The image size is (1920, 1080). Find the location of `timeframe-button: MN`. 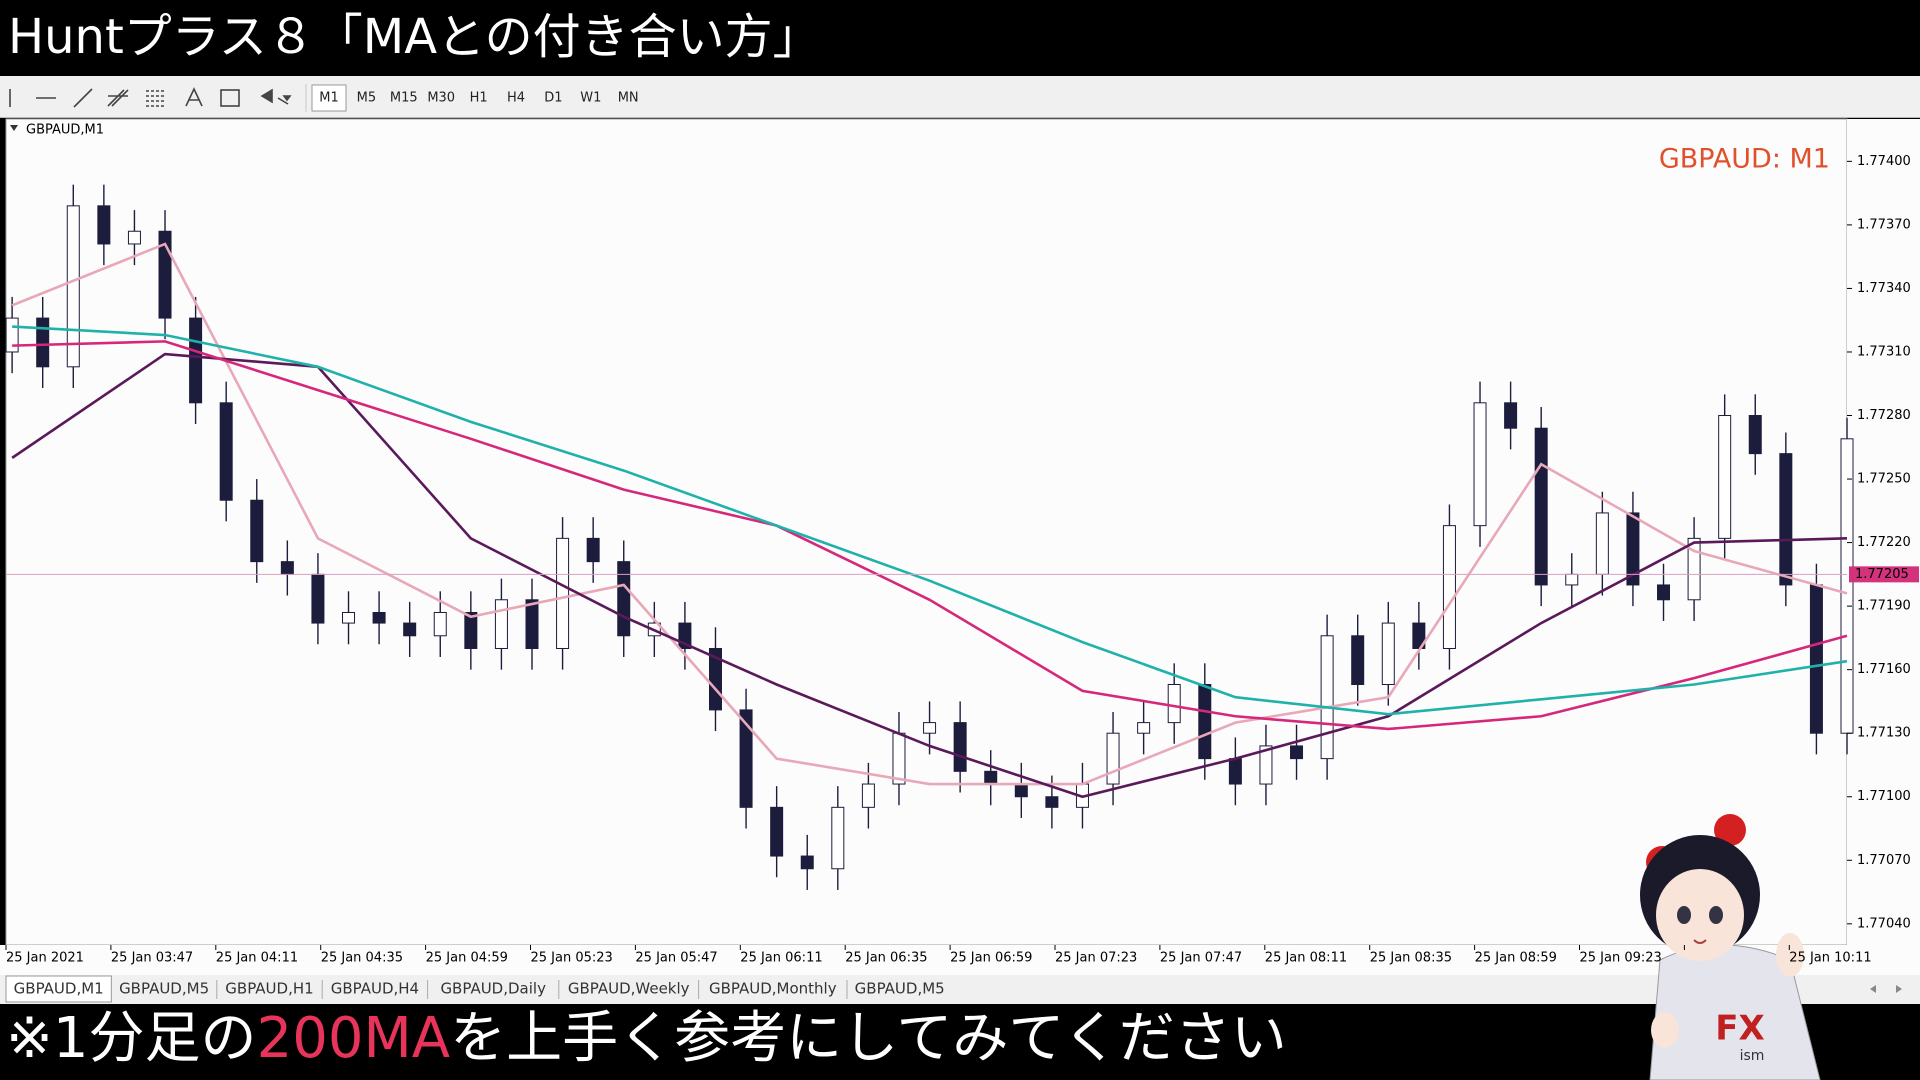

timeframe-button: MN is located at coordinates (628, 98).